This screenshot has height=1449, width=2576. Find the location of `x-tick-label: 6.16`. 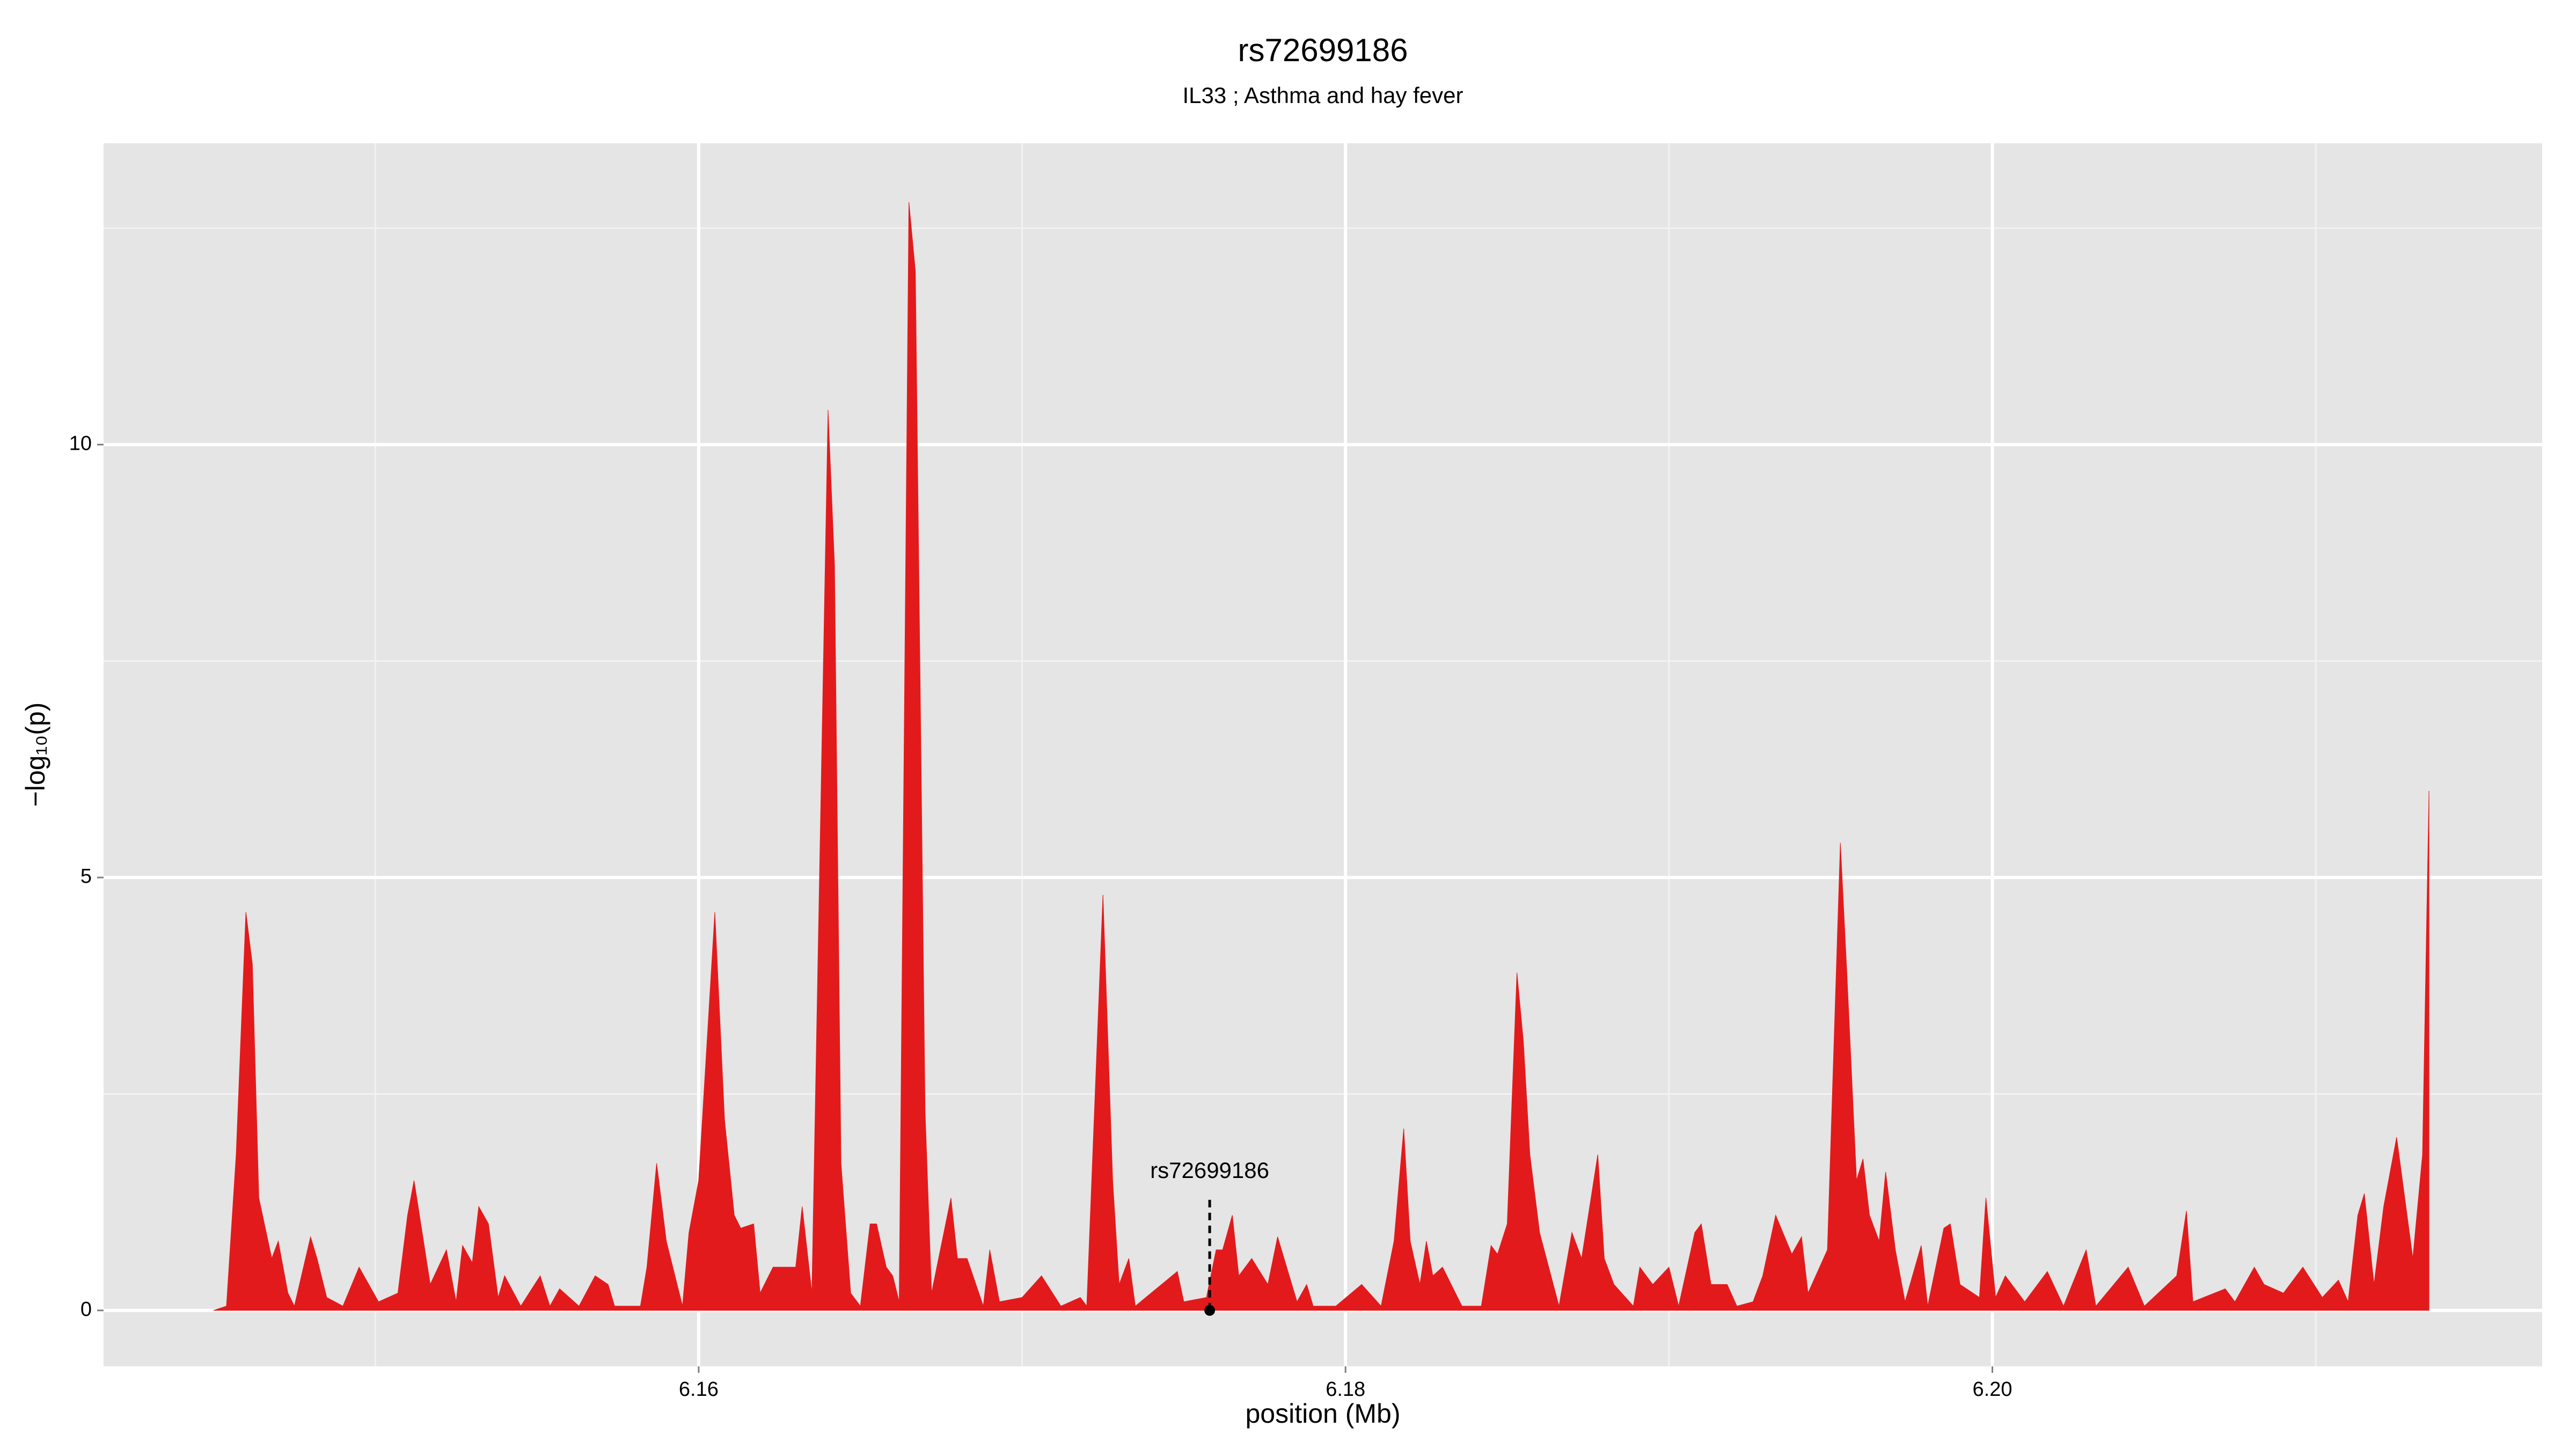

x-tick-label: 6.16 is located at coordinates (699, 1389).